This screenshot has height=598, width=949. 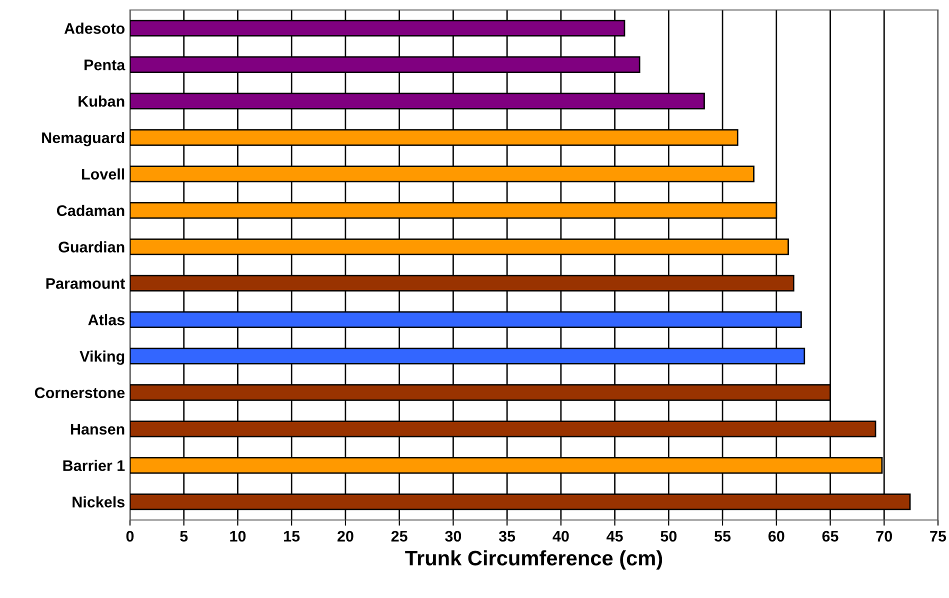 I want to click on y-tick-label: Paramount, so click(x=85, y=283).